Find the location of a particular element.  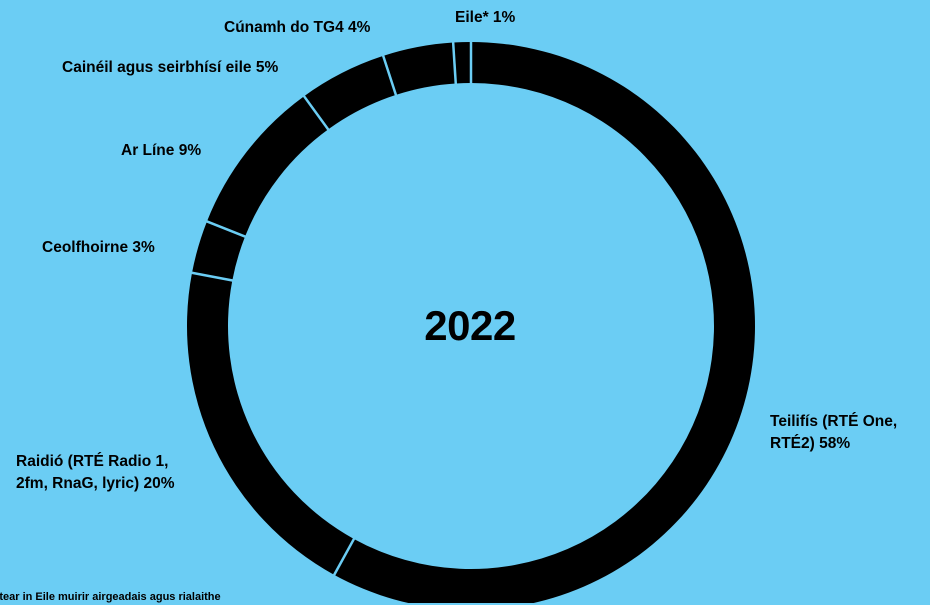

label-ceolfhoirne-line1: Ceolfhoirne 3% is located at coordinates (98, 247).